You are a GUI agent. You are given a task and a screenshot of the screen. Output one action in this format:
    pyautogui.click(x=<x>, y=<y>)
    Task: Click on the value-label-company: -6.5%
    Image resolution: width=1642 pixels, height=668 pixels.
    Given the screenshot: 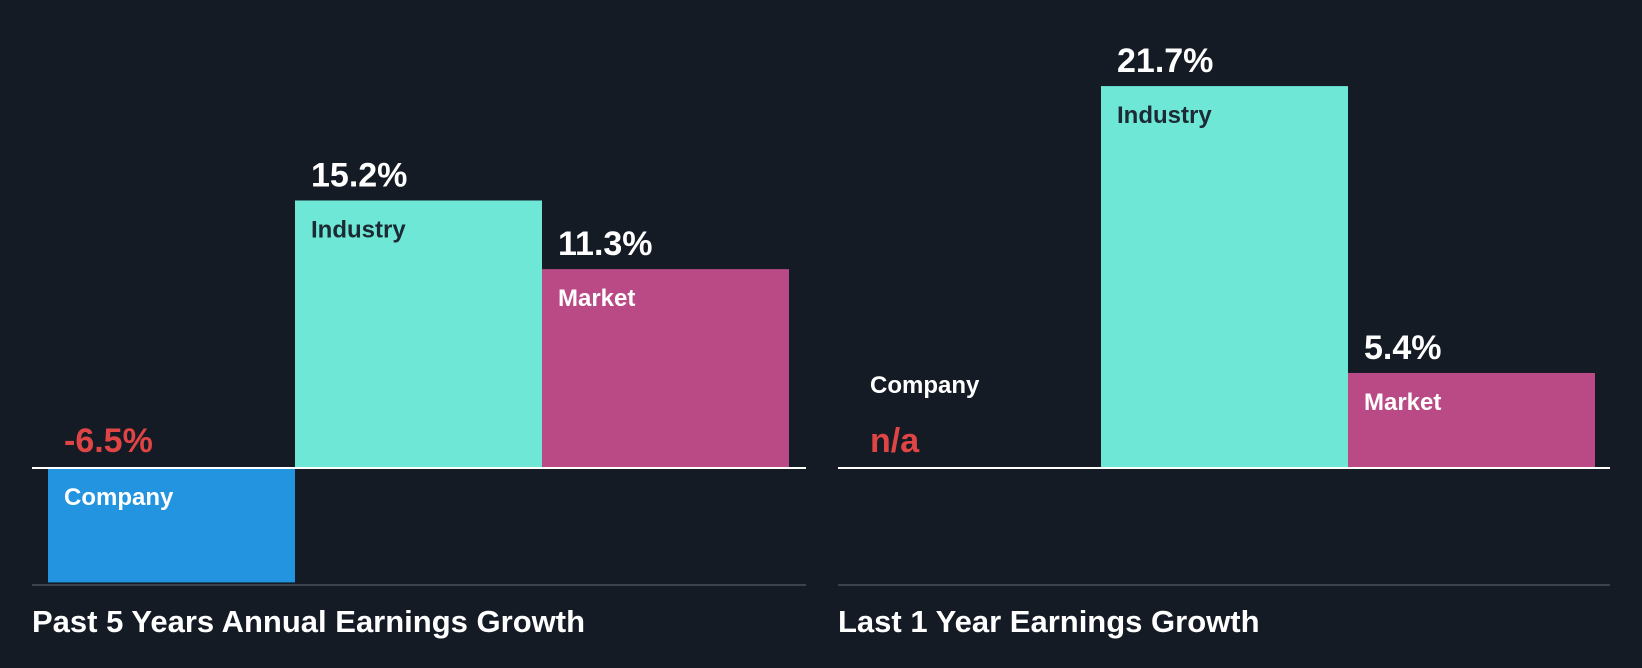 What is the action you would take?
    pyautogui.click(x=108, y=441)
    